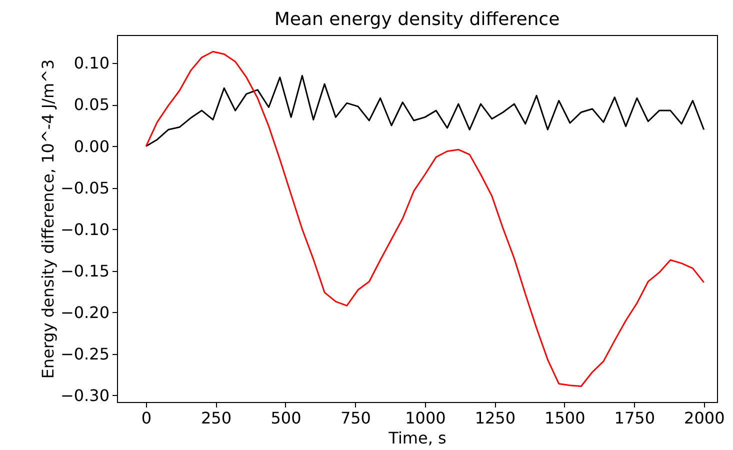  Describe the element at coordinates (85, 188) in the screenshot. I see `y-tick-label: −0.05` at that location.